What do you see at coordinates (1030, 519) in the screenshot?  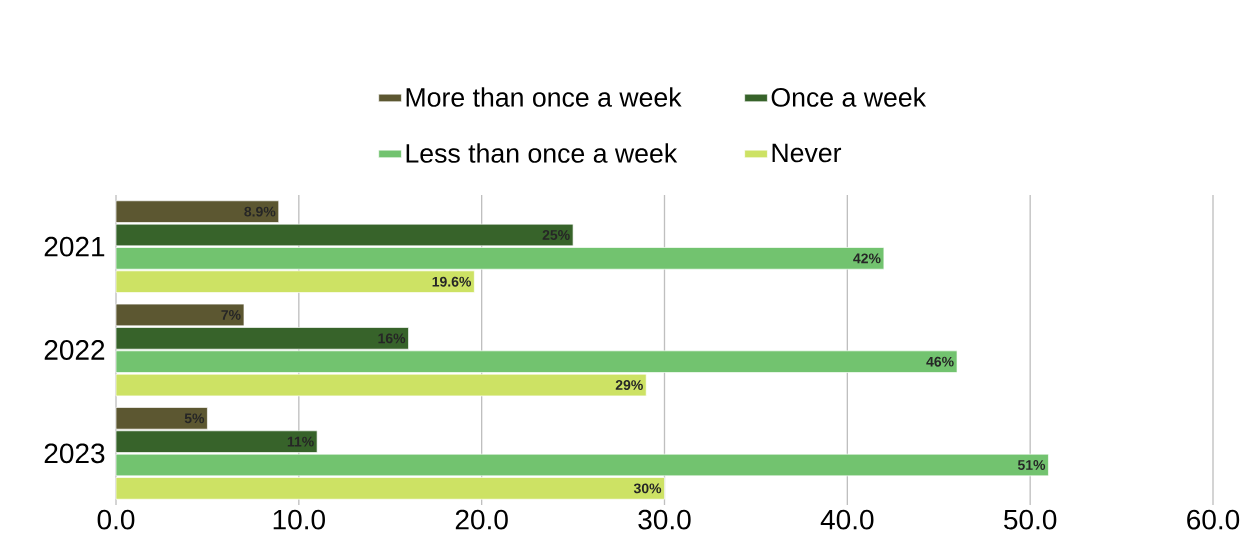 I see `x-tick-label: 50.0` at bounding box center [1030, 519].